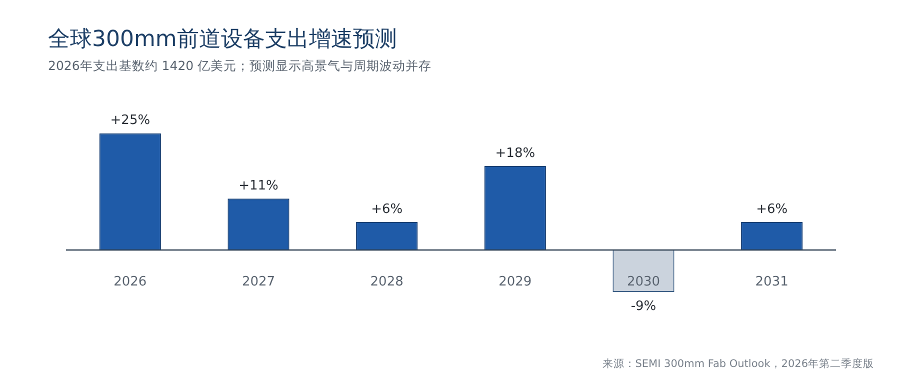 The height and width of the screenshot is (386, 916). I want to click on data-label: +18%, so click(515, 153).